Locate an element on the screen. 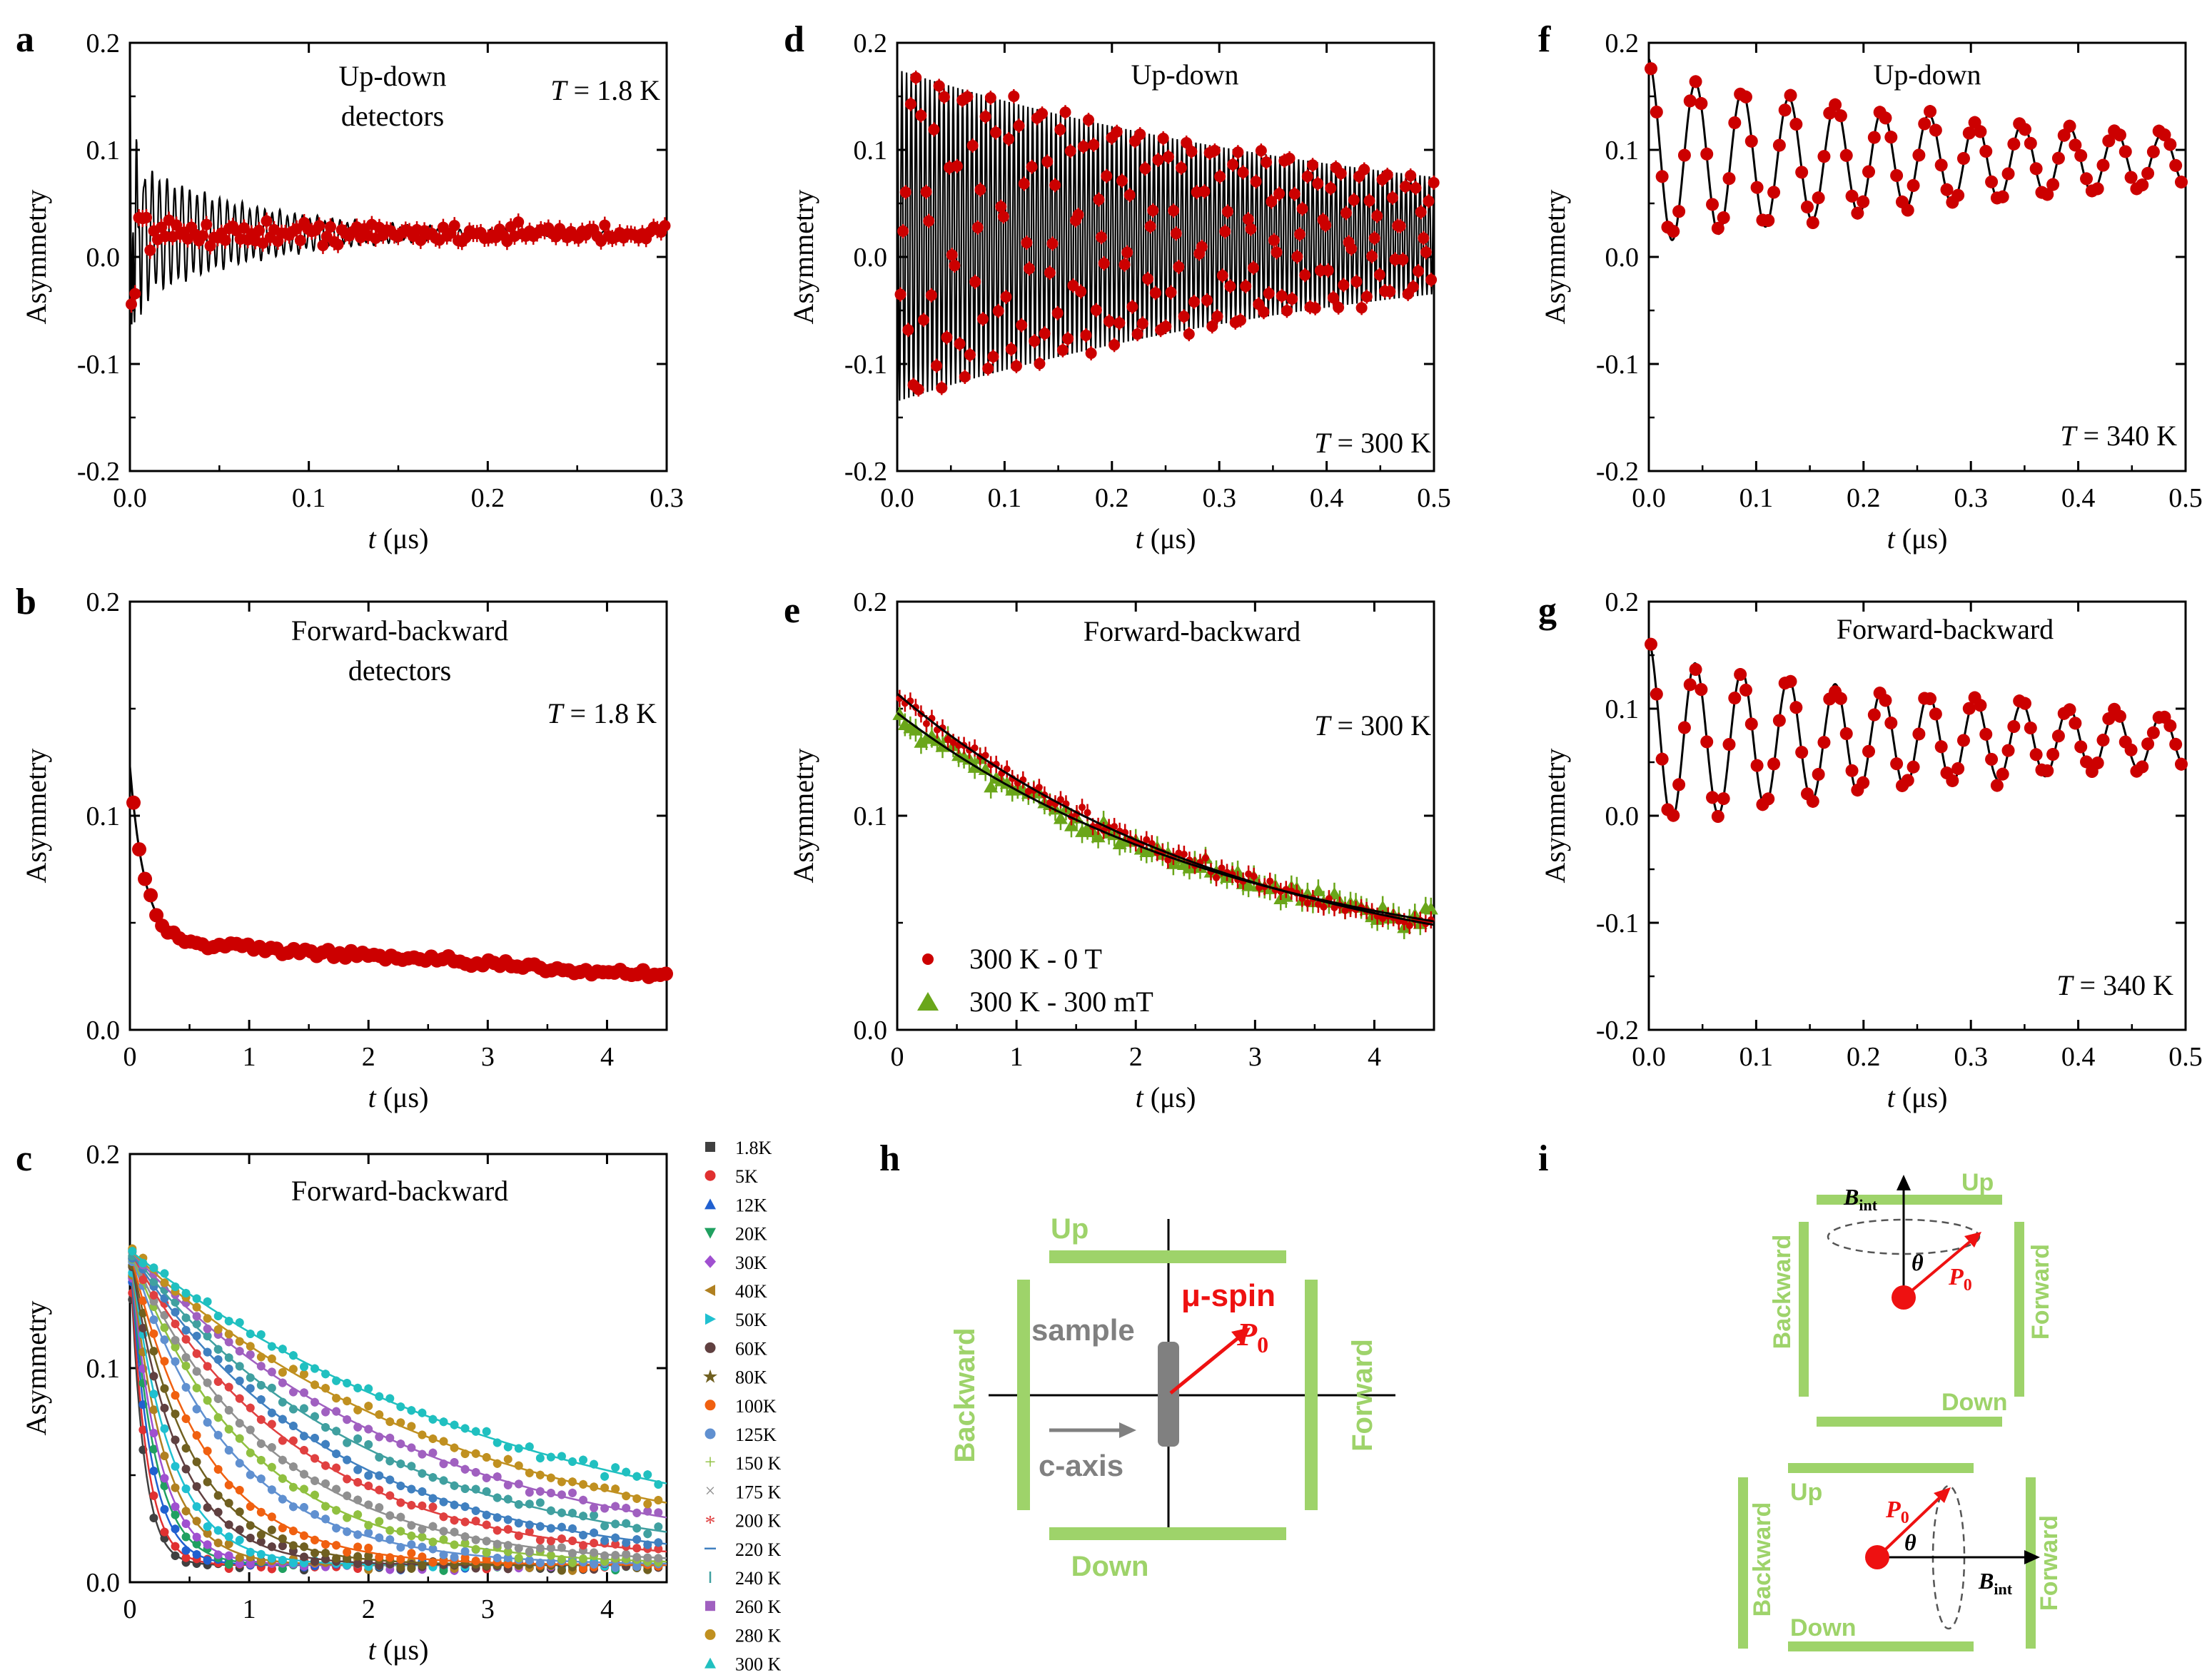  y-tick-label-g: 0.2 is located at coordinates (1622, 602).